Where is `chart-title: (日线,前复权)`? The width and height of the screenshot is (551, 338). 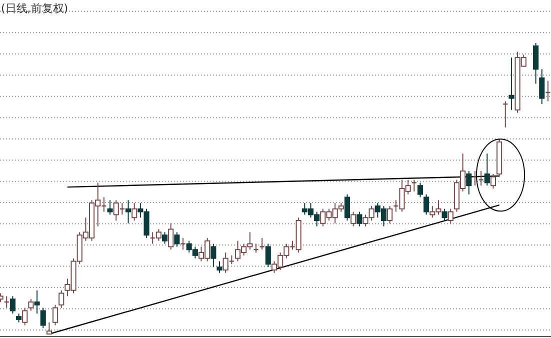
chart-title: (日线,前复权) is located at coordinates (34, 8).